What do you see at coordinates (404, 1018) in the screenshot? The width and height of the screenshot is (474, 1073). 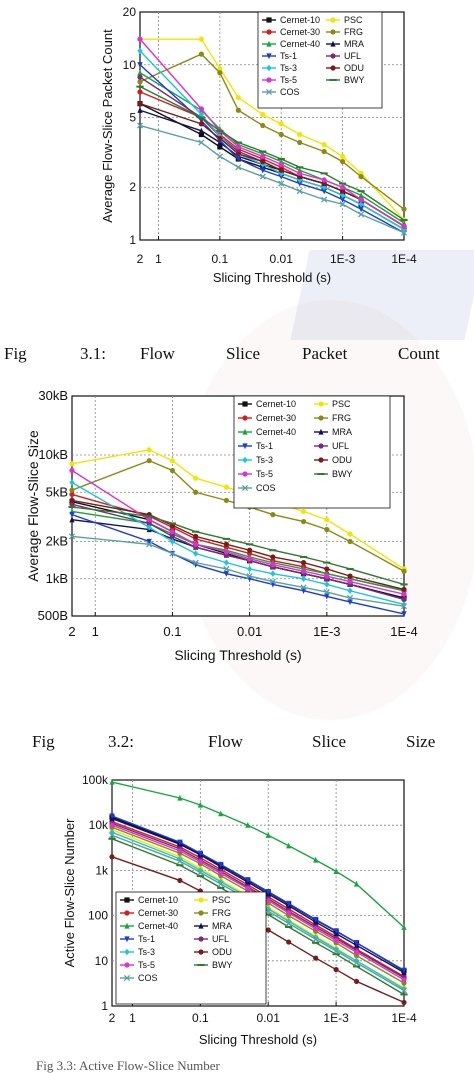 I see `x-tick-label: 1E-4` at bounding box center [404, 1018].